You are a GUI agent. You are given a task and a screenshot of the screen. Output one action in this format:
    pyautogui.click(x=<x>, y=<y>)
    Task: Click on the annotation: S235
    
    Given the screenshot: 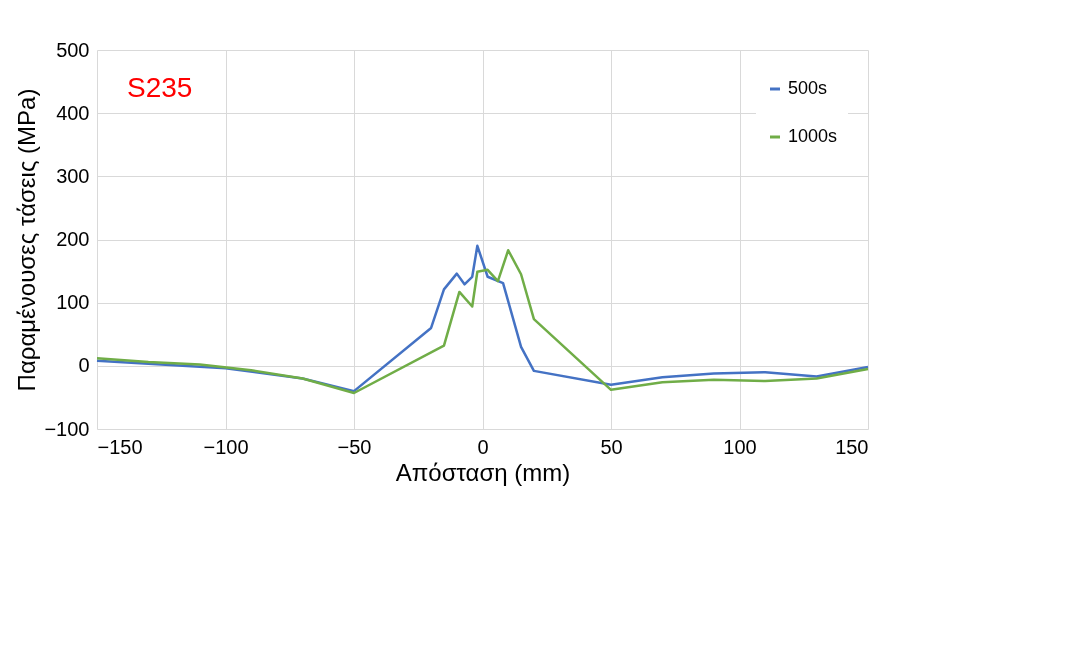 What is the action you would take?
    pyautogui.click(x=160, y=87)
    